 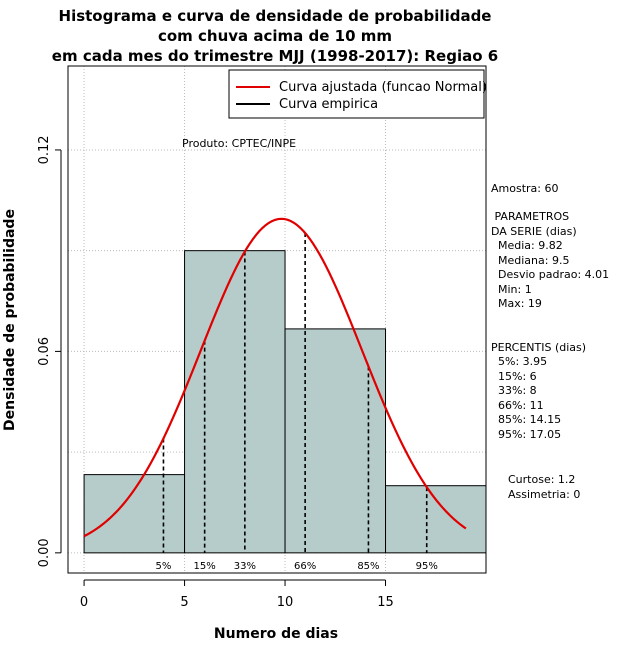 What do you see at coordinates (525, 188) in the screenshot?
I see `sample-size: Amostra: 60` at bounding box center [525, 188].